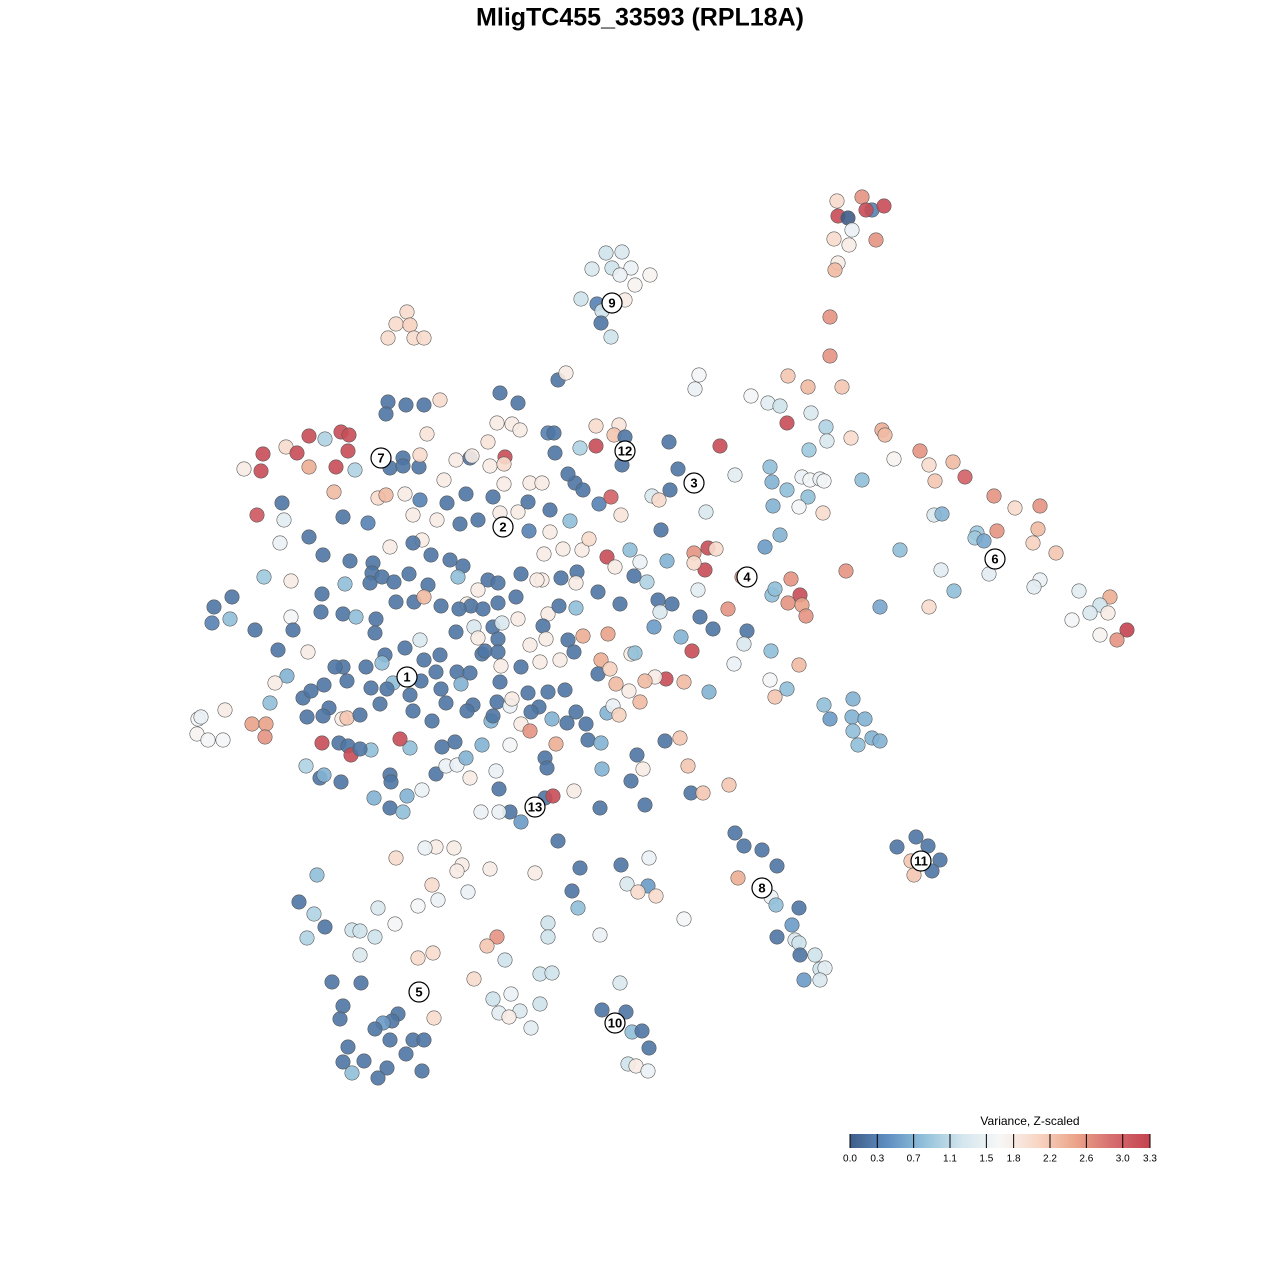  I want to click on cluster-label: 12, so click(625, 450).